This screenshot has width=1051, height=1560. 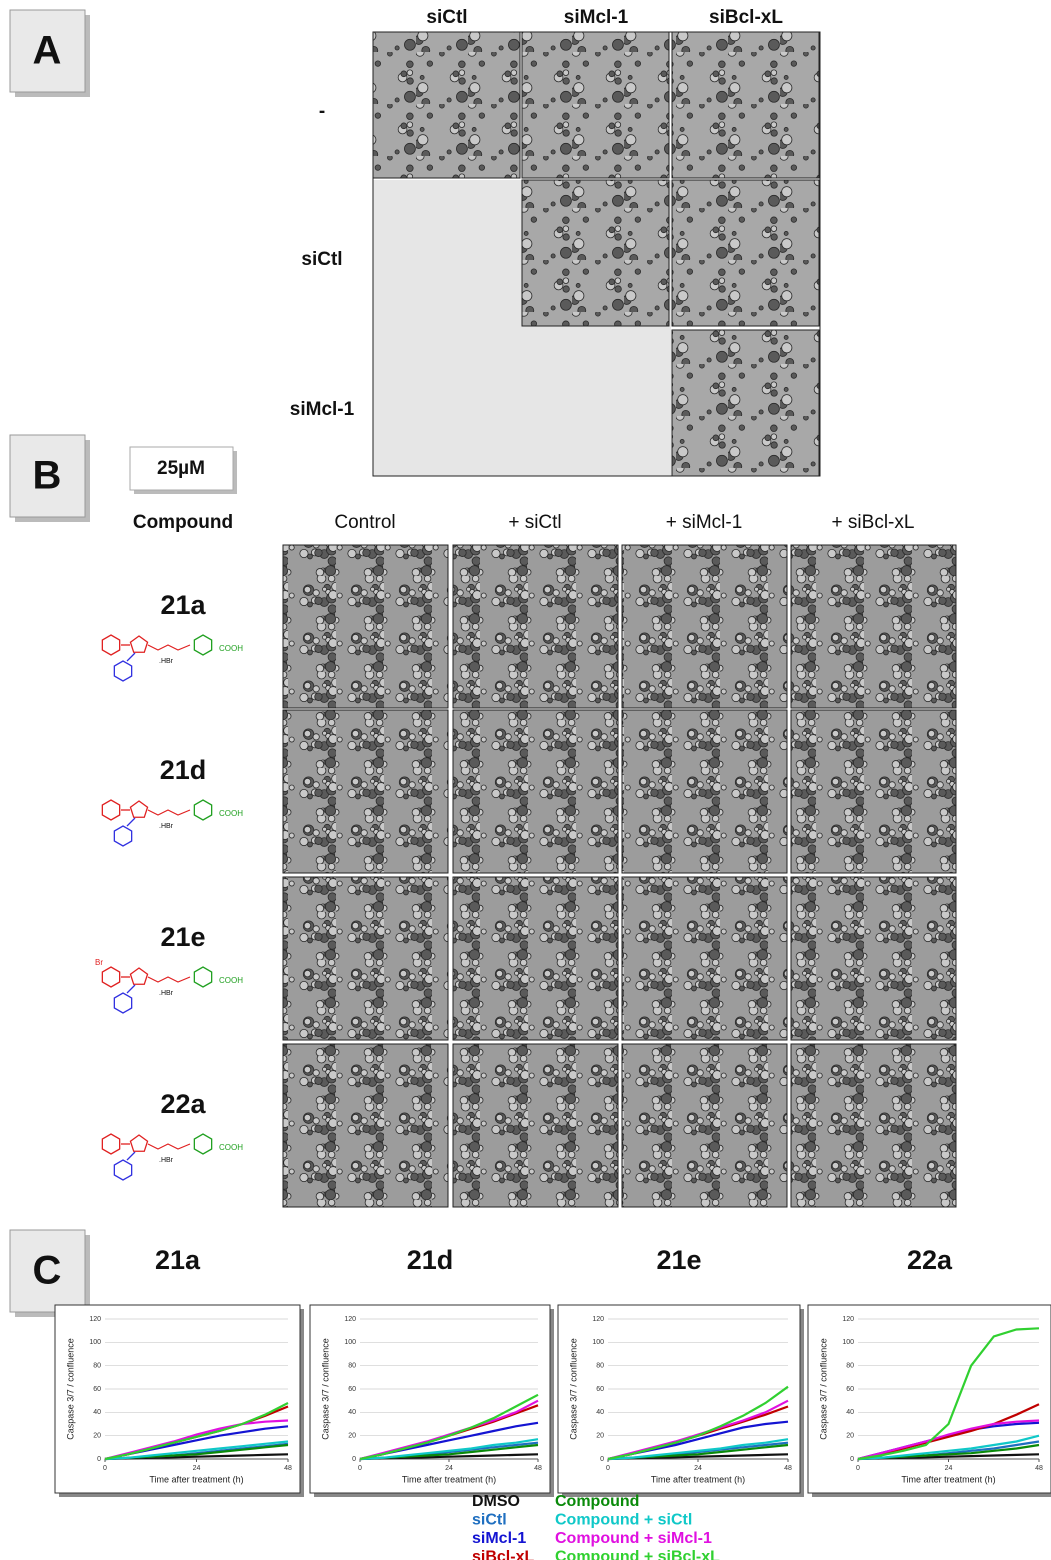 What do you see at coordinates (496, 1501) in the screenshot?
I see `legend-entry: DMSO` at bounding box center [496, 1501].